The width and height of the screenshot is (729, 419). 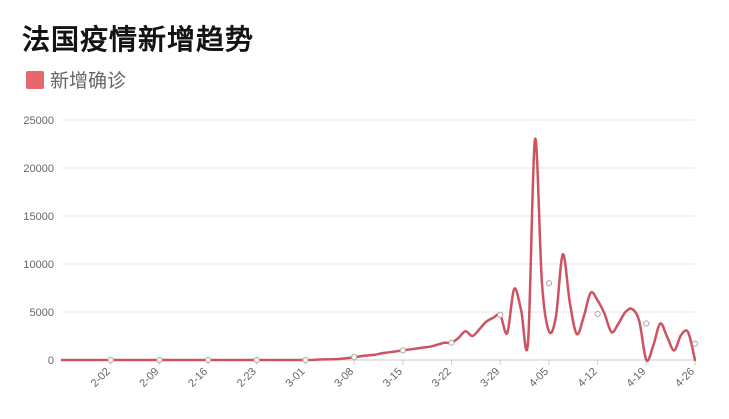 I want to click on x-tick-label: 3-01, so click(x=296, y=378).